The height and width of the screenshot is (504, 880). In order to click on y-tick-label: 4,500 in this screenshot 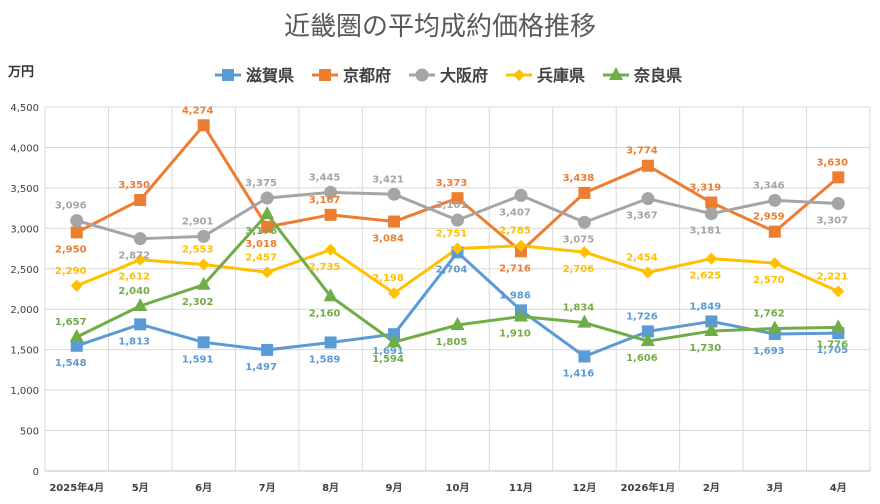, I will do `click(24, 108)`.